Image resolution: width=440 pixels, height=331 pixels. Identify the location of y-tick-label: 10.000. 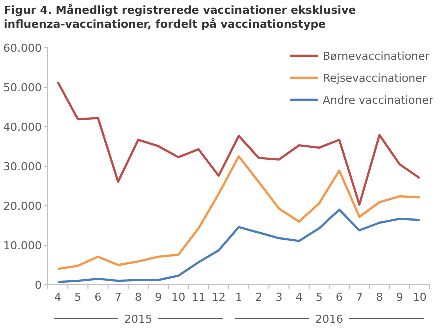
(23, 245).